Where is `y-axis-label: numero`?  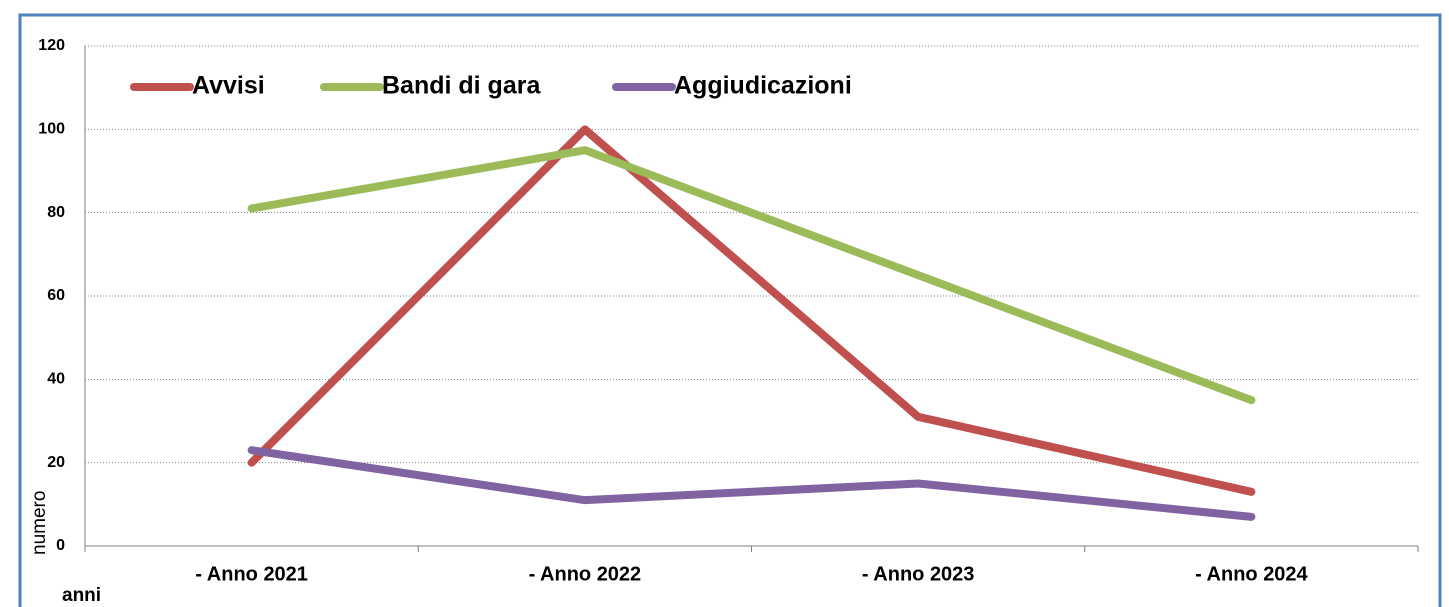 y-axis-label: numero is located at coordinates (39, 523).